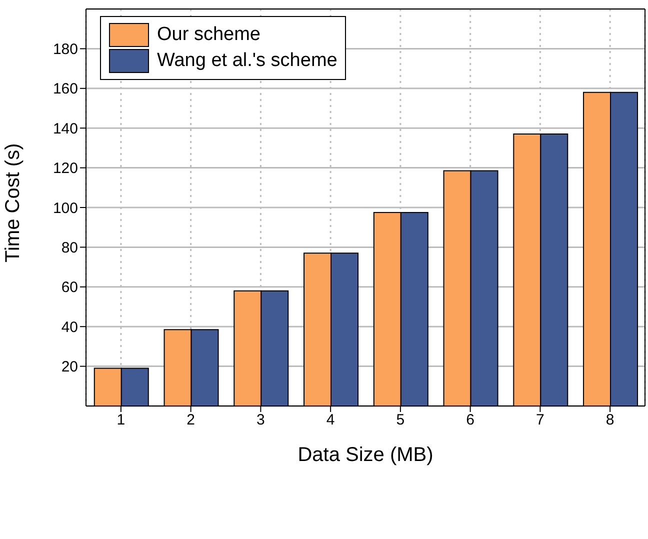 This screenshot has height=539, width=648. I want to click on x-tick-label: 8, so click(610, 420).